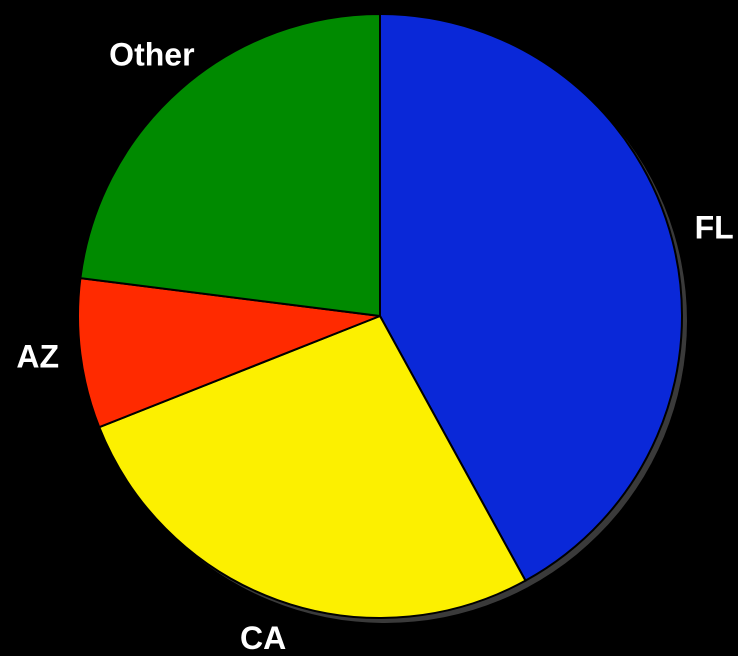  What do you see at coordinates (151, 55) in the screenshot?
I see `slice-label: Other` at bounding box center [151, 55].